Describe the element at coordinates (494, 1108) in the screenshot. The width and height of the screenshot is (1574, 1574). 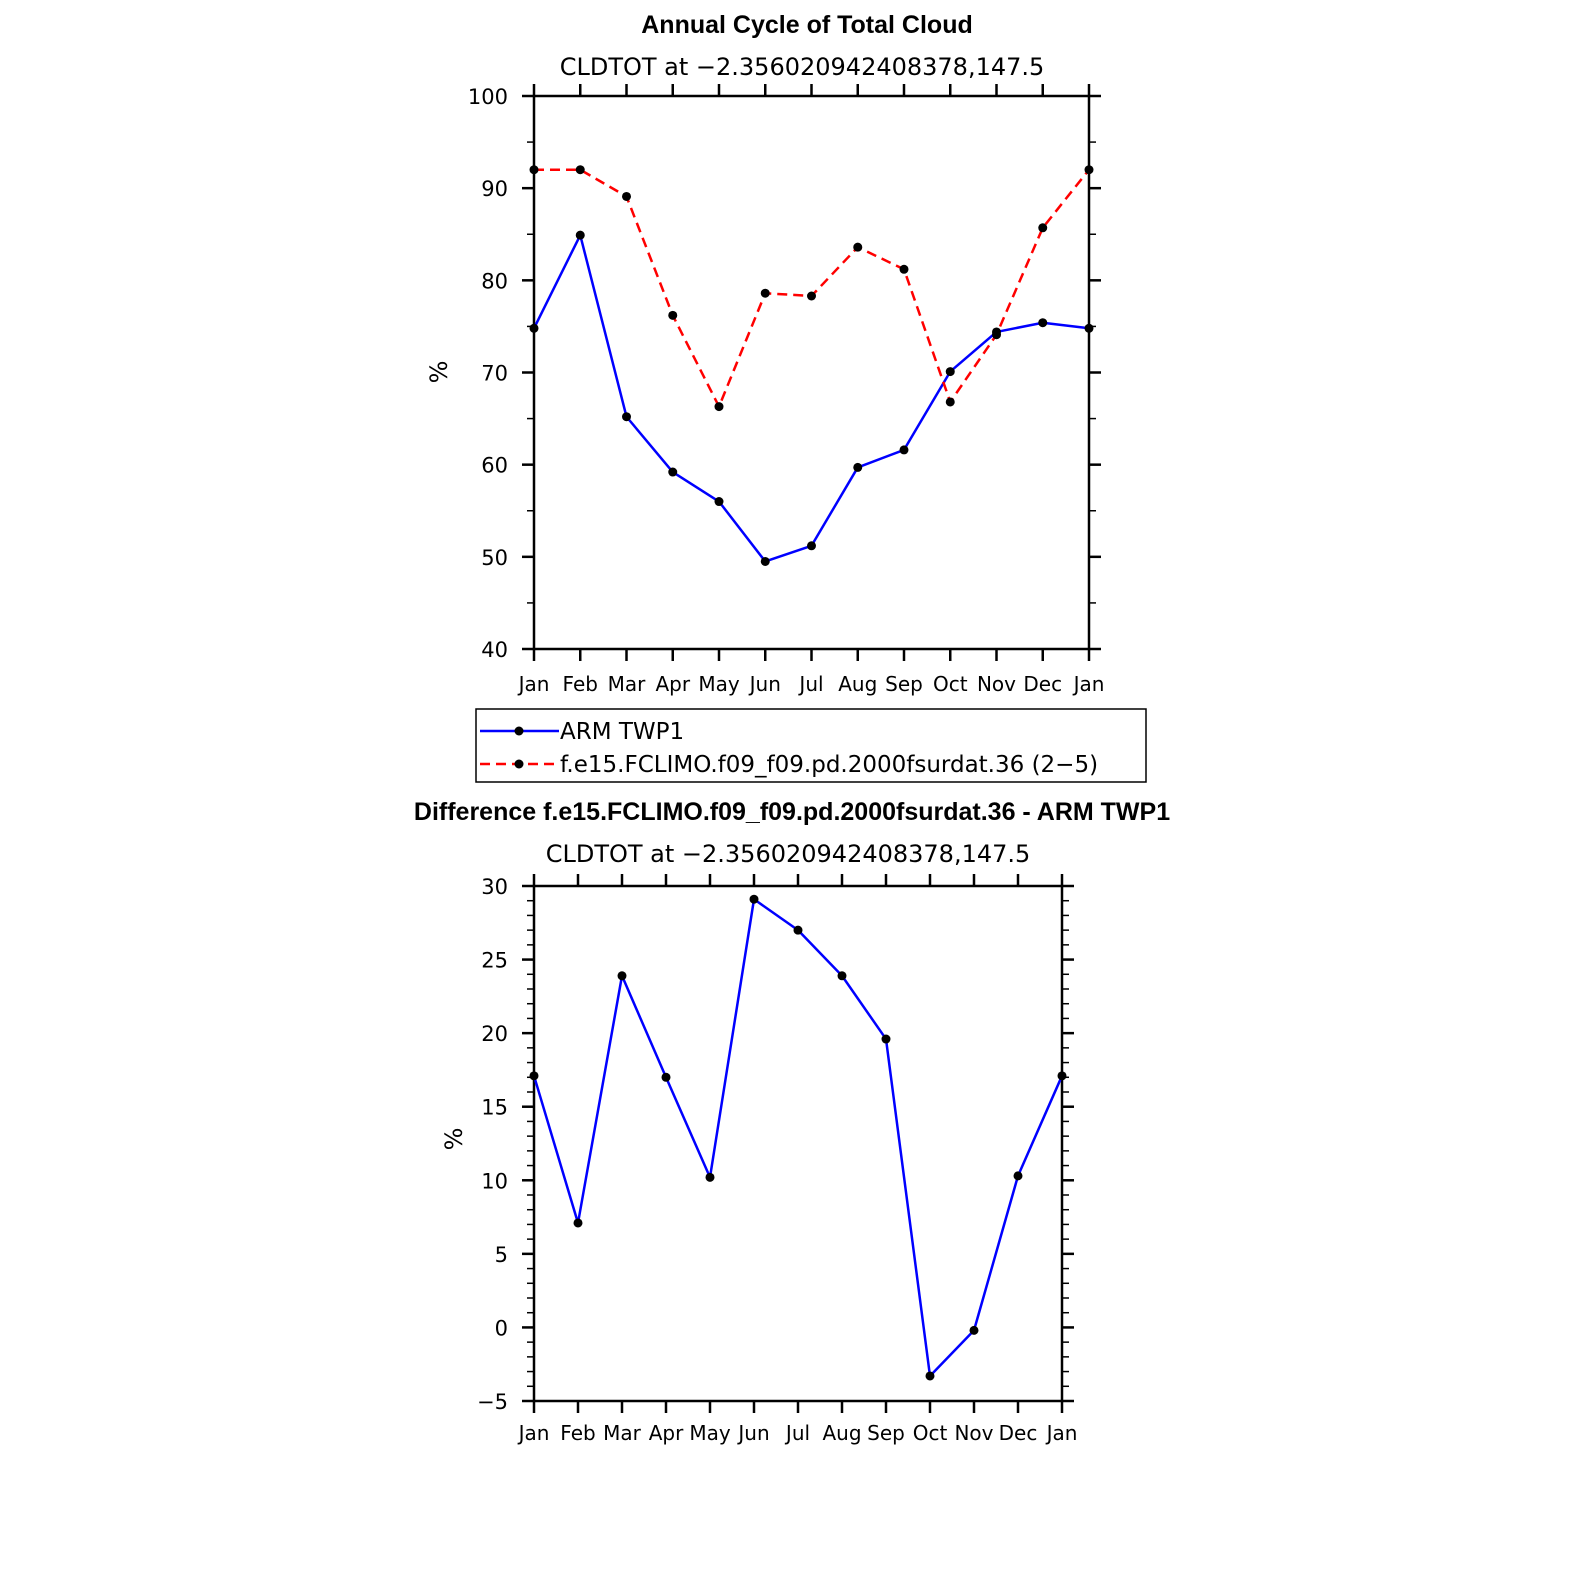
I see `chart2-ytick-label: 15` at that location.